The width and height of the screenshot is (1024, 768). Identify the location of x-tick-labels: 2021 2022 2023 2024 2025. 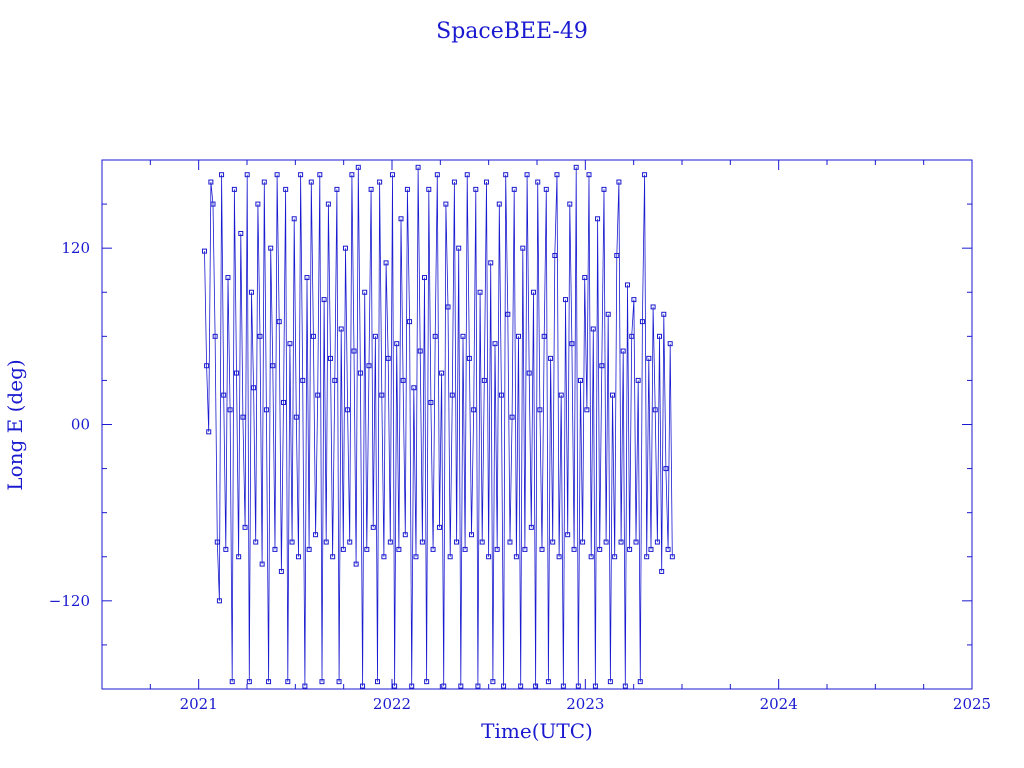
(586, 704).